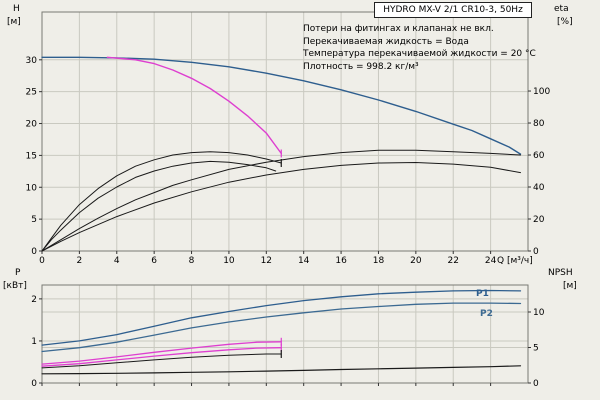 The width and height of the screenshot is (600, 400). I want to click on svg-text: 30, so click(32, 61).